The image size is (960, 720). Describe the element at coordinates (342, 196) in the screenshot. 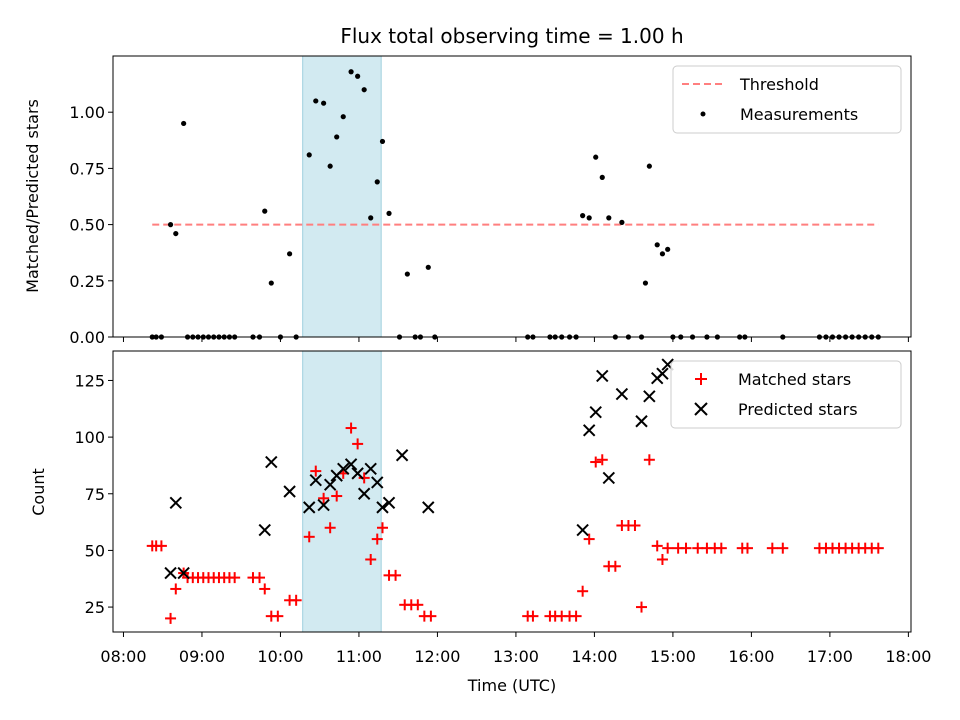

I see `shaded-interval-top` at that location.